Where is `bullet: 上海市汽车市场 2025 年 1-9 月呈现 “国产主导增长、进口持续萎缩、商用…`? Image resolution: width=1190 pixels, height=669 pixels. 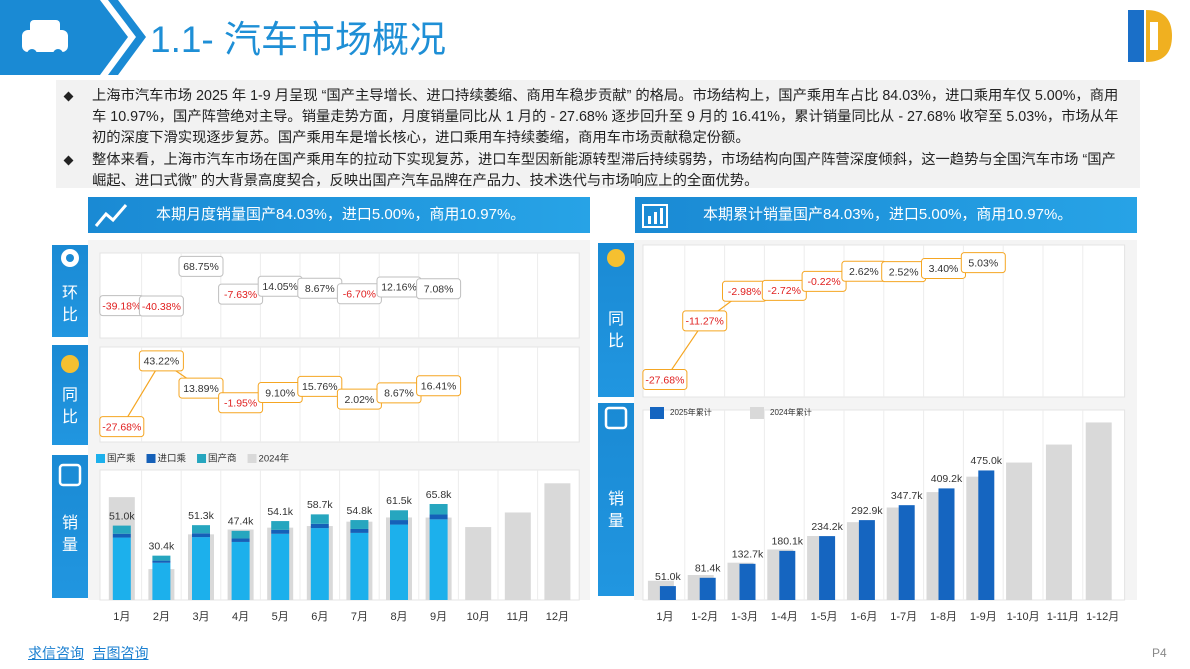 bullet: 上海市汽车市场 2025 年 1-9 月呈现 “国产主导增长、进口持续萎缩、商用… is located at coordinates (595, 117).